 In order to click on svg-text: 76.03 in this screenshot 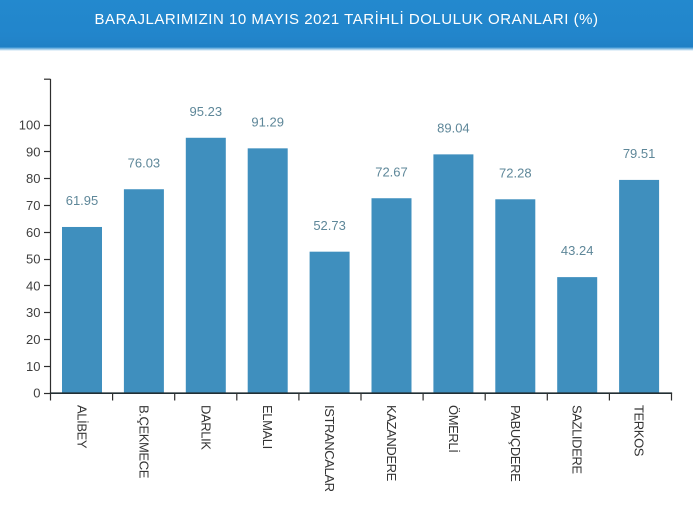, I will do `click(144, 162)`.